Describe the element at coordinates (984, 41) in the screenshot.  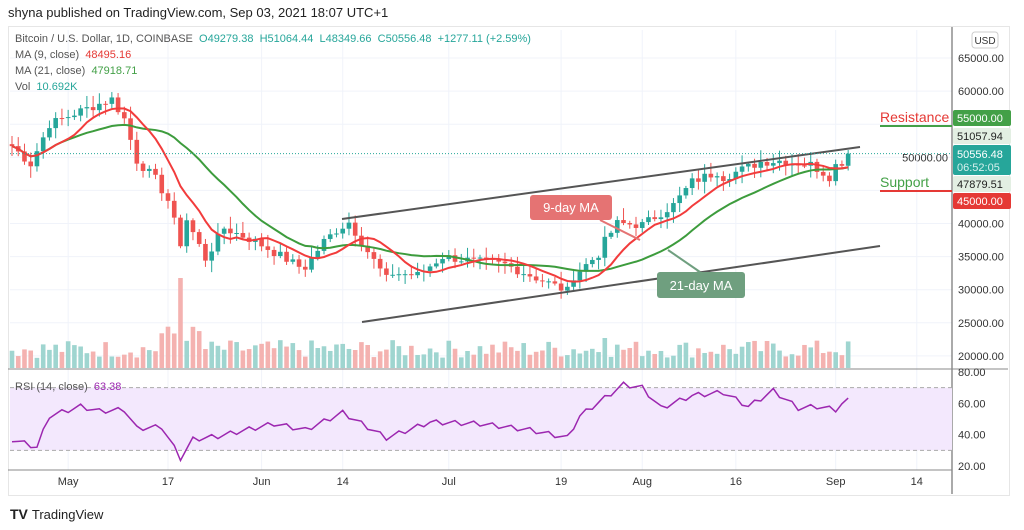
I see `currency-label: USD` at that location.